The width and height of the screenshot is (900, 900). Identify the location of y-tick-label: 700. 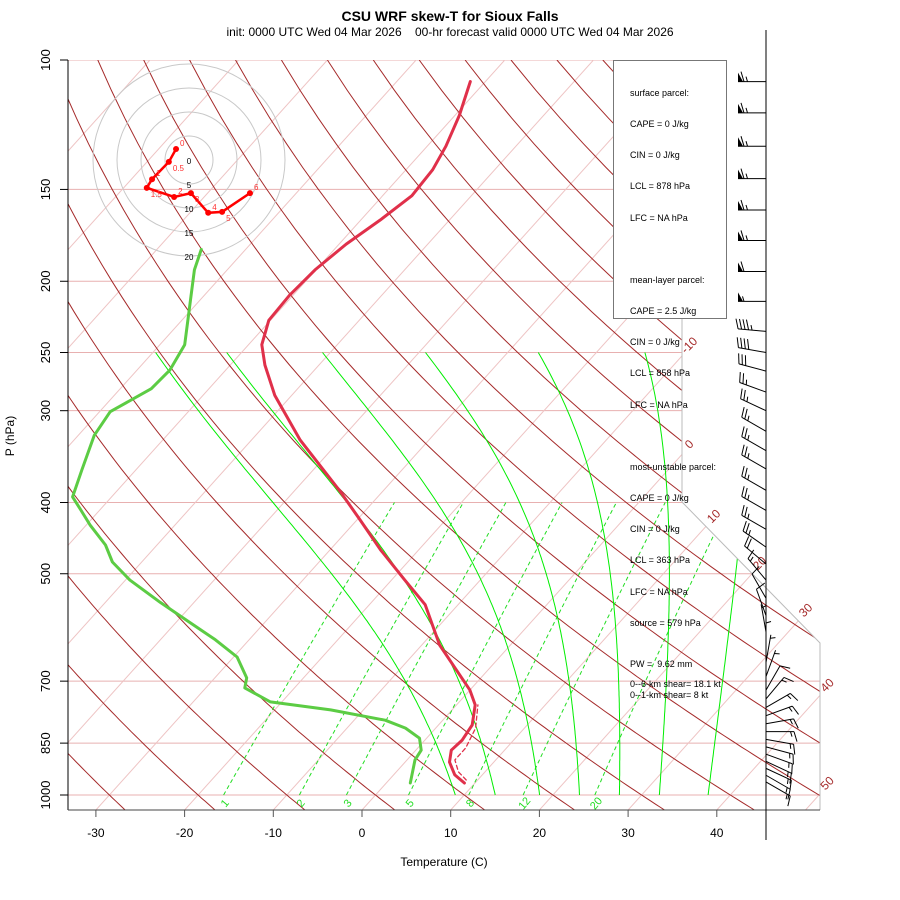
(45, 681).